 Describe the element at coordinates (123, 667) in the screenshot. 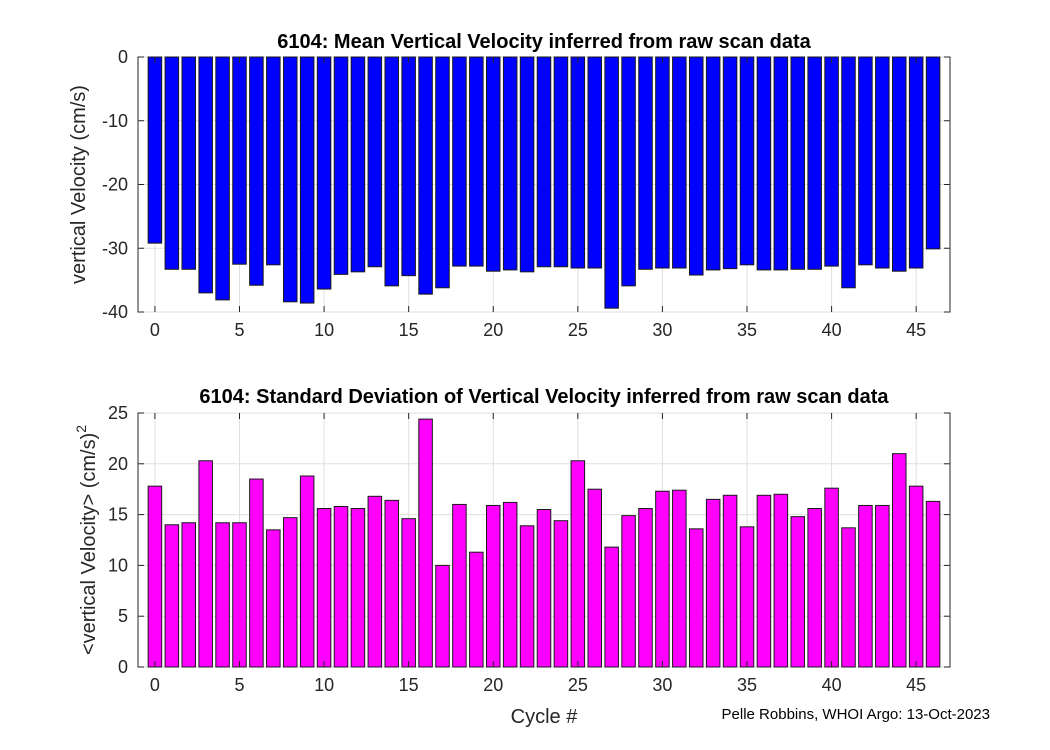

I see `y-tick-label: 0` at that location.